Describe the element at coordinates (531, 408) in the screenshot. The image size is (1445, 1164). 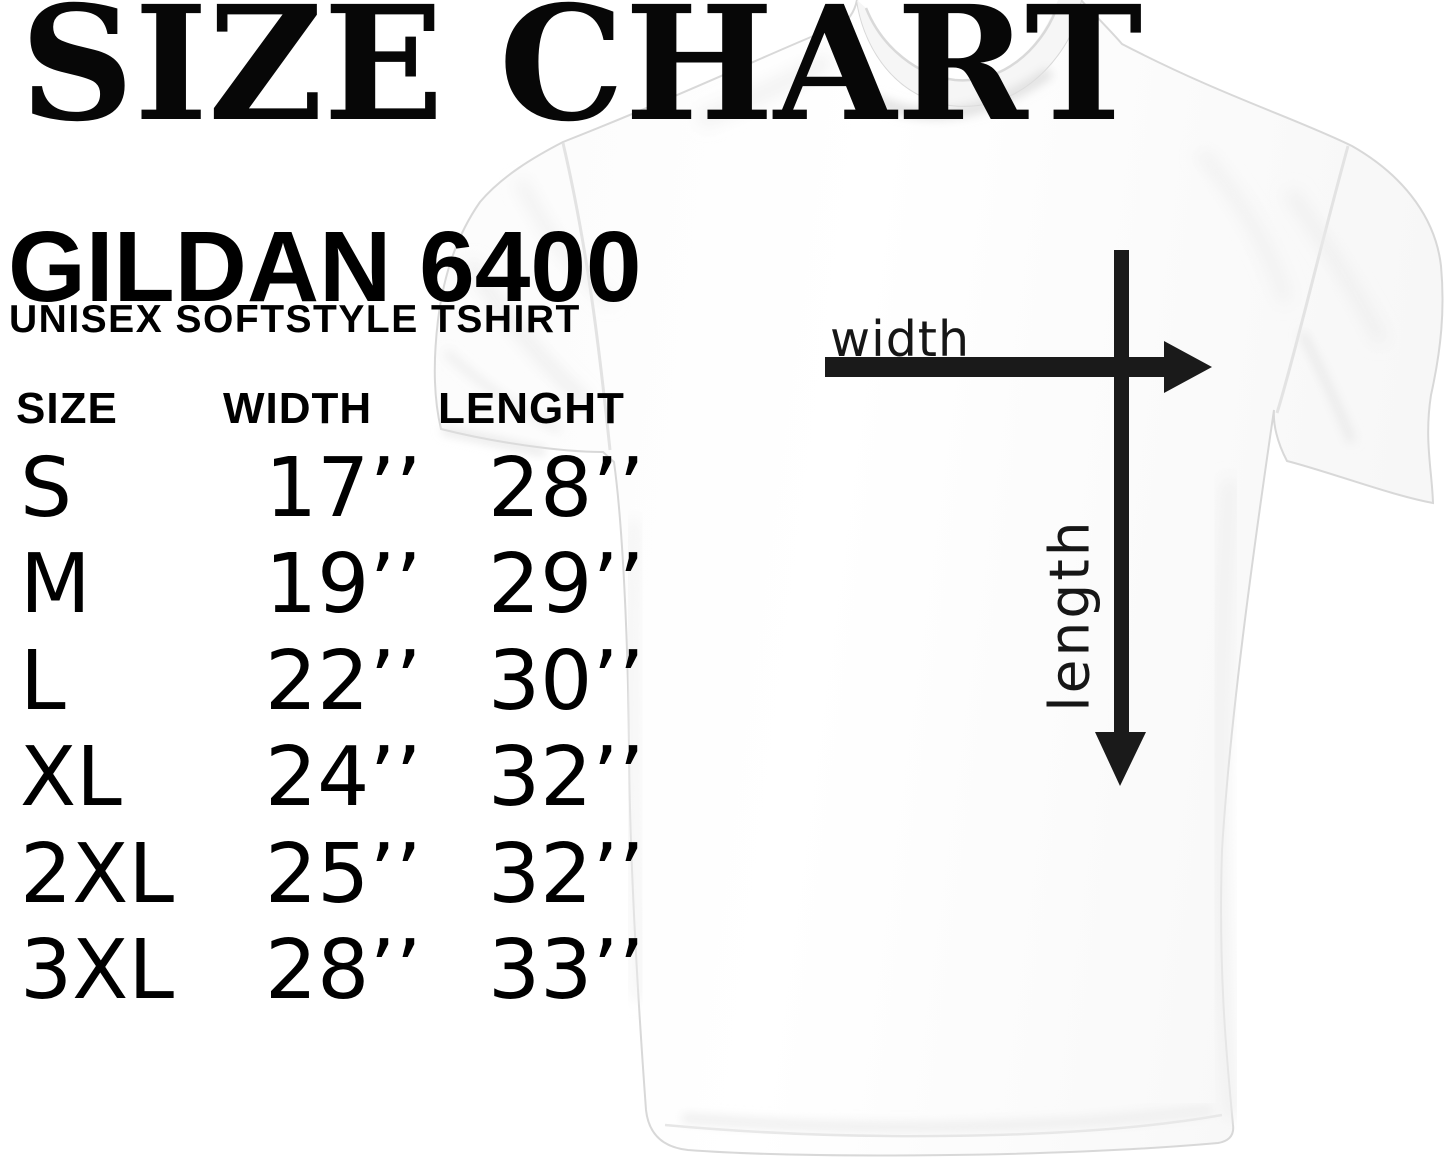
I see `column-header-length: LENGHT` at that location.